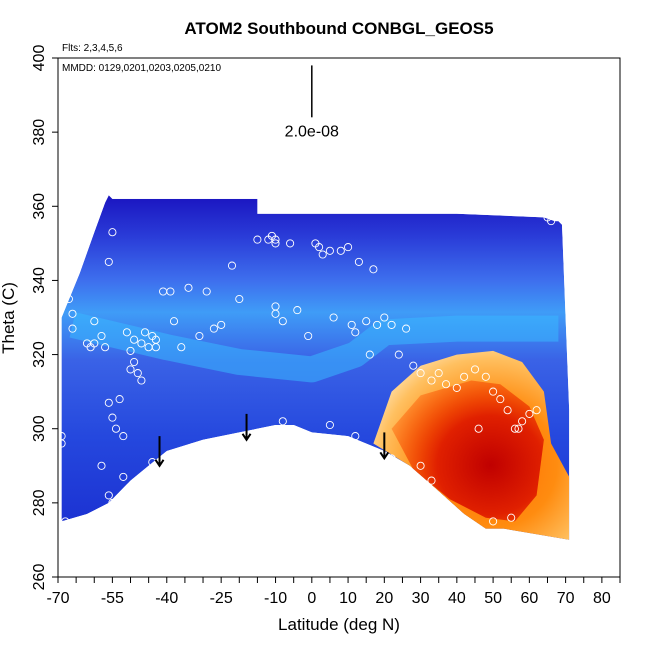 This screenshot has width=650, height=650. What do you see at coordinates (384, 598) in the screenshot?
I see `x-tick-label: 20` at bounding box center [384, 598].